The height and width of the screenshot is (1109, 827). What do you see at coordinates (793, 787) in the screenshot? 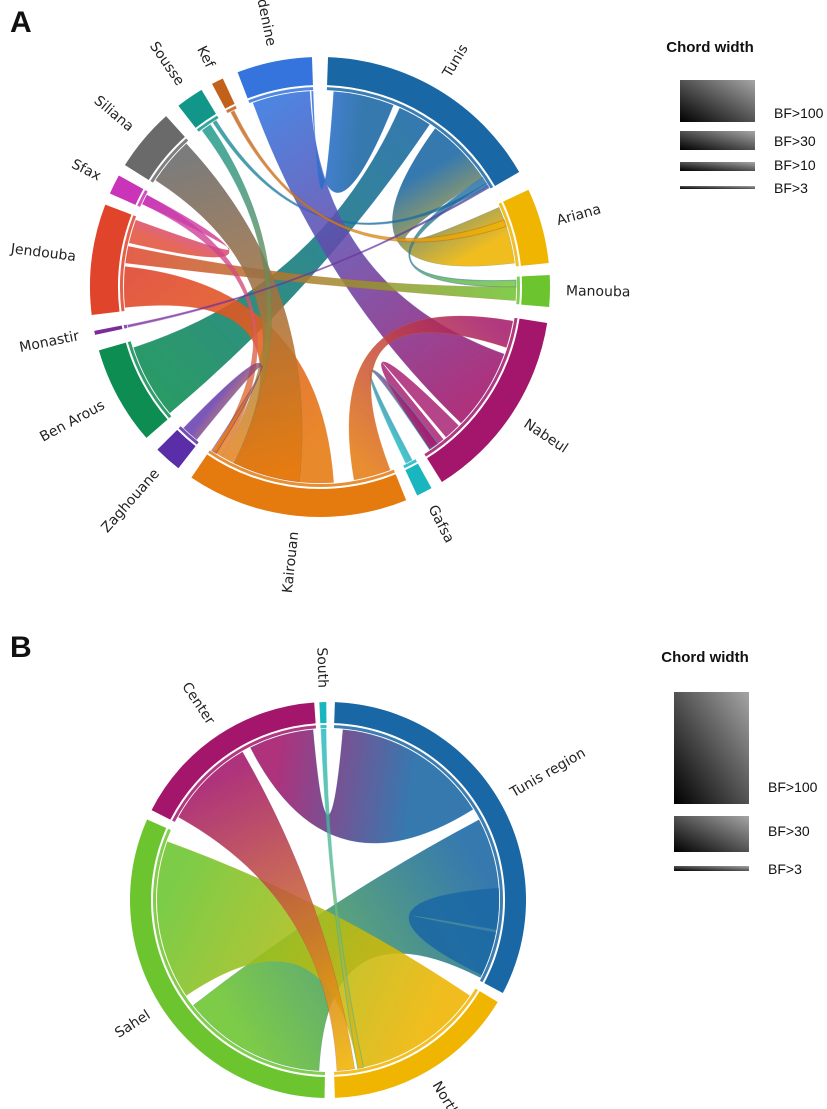
I see `legend-b-label-100: BF>100` at bounding box center [793, 787].